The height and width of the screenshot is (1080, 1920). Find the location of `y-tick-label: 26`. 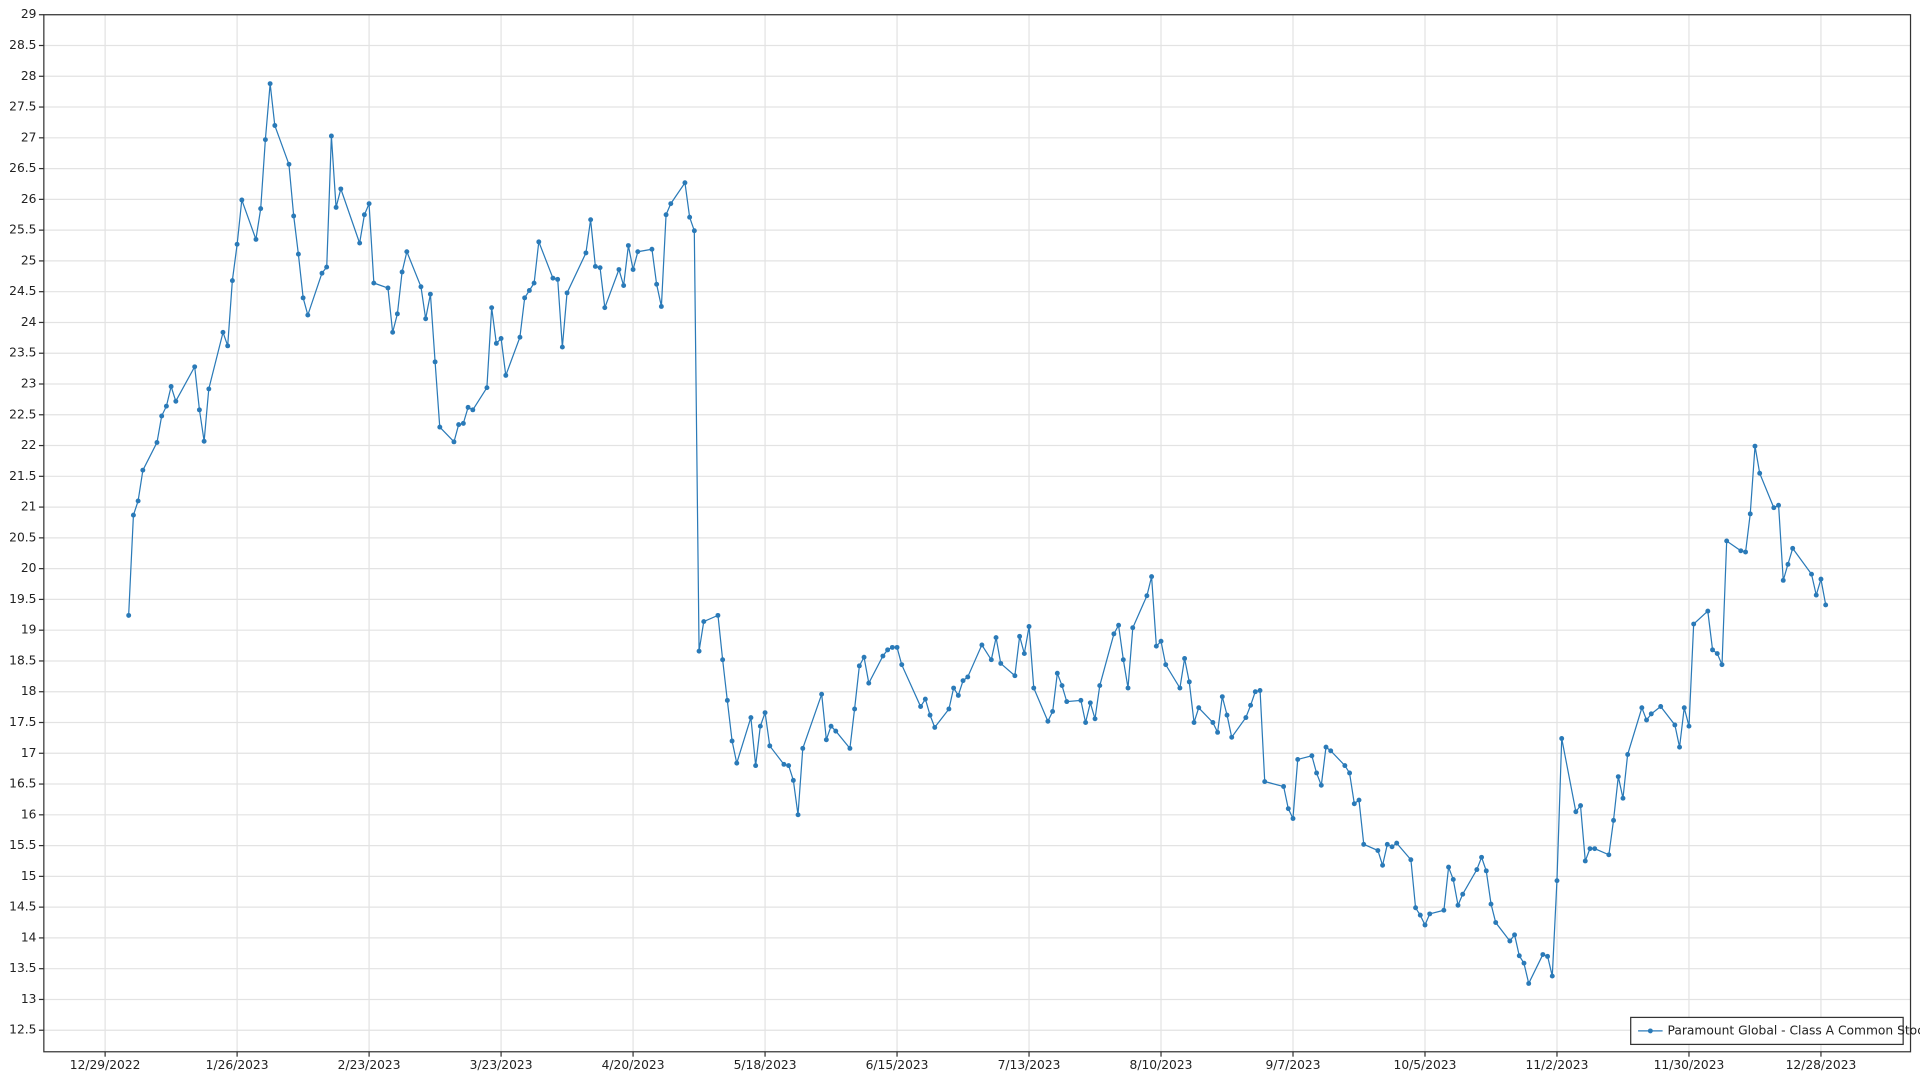

y-tick-label: 26 is located at coordinates (29, 199).